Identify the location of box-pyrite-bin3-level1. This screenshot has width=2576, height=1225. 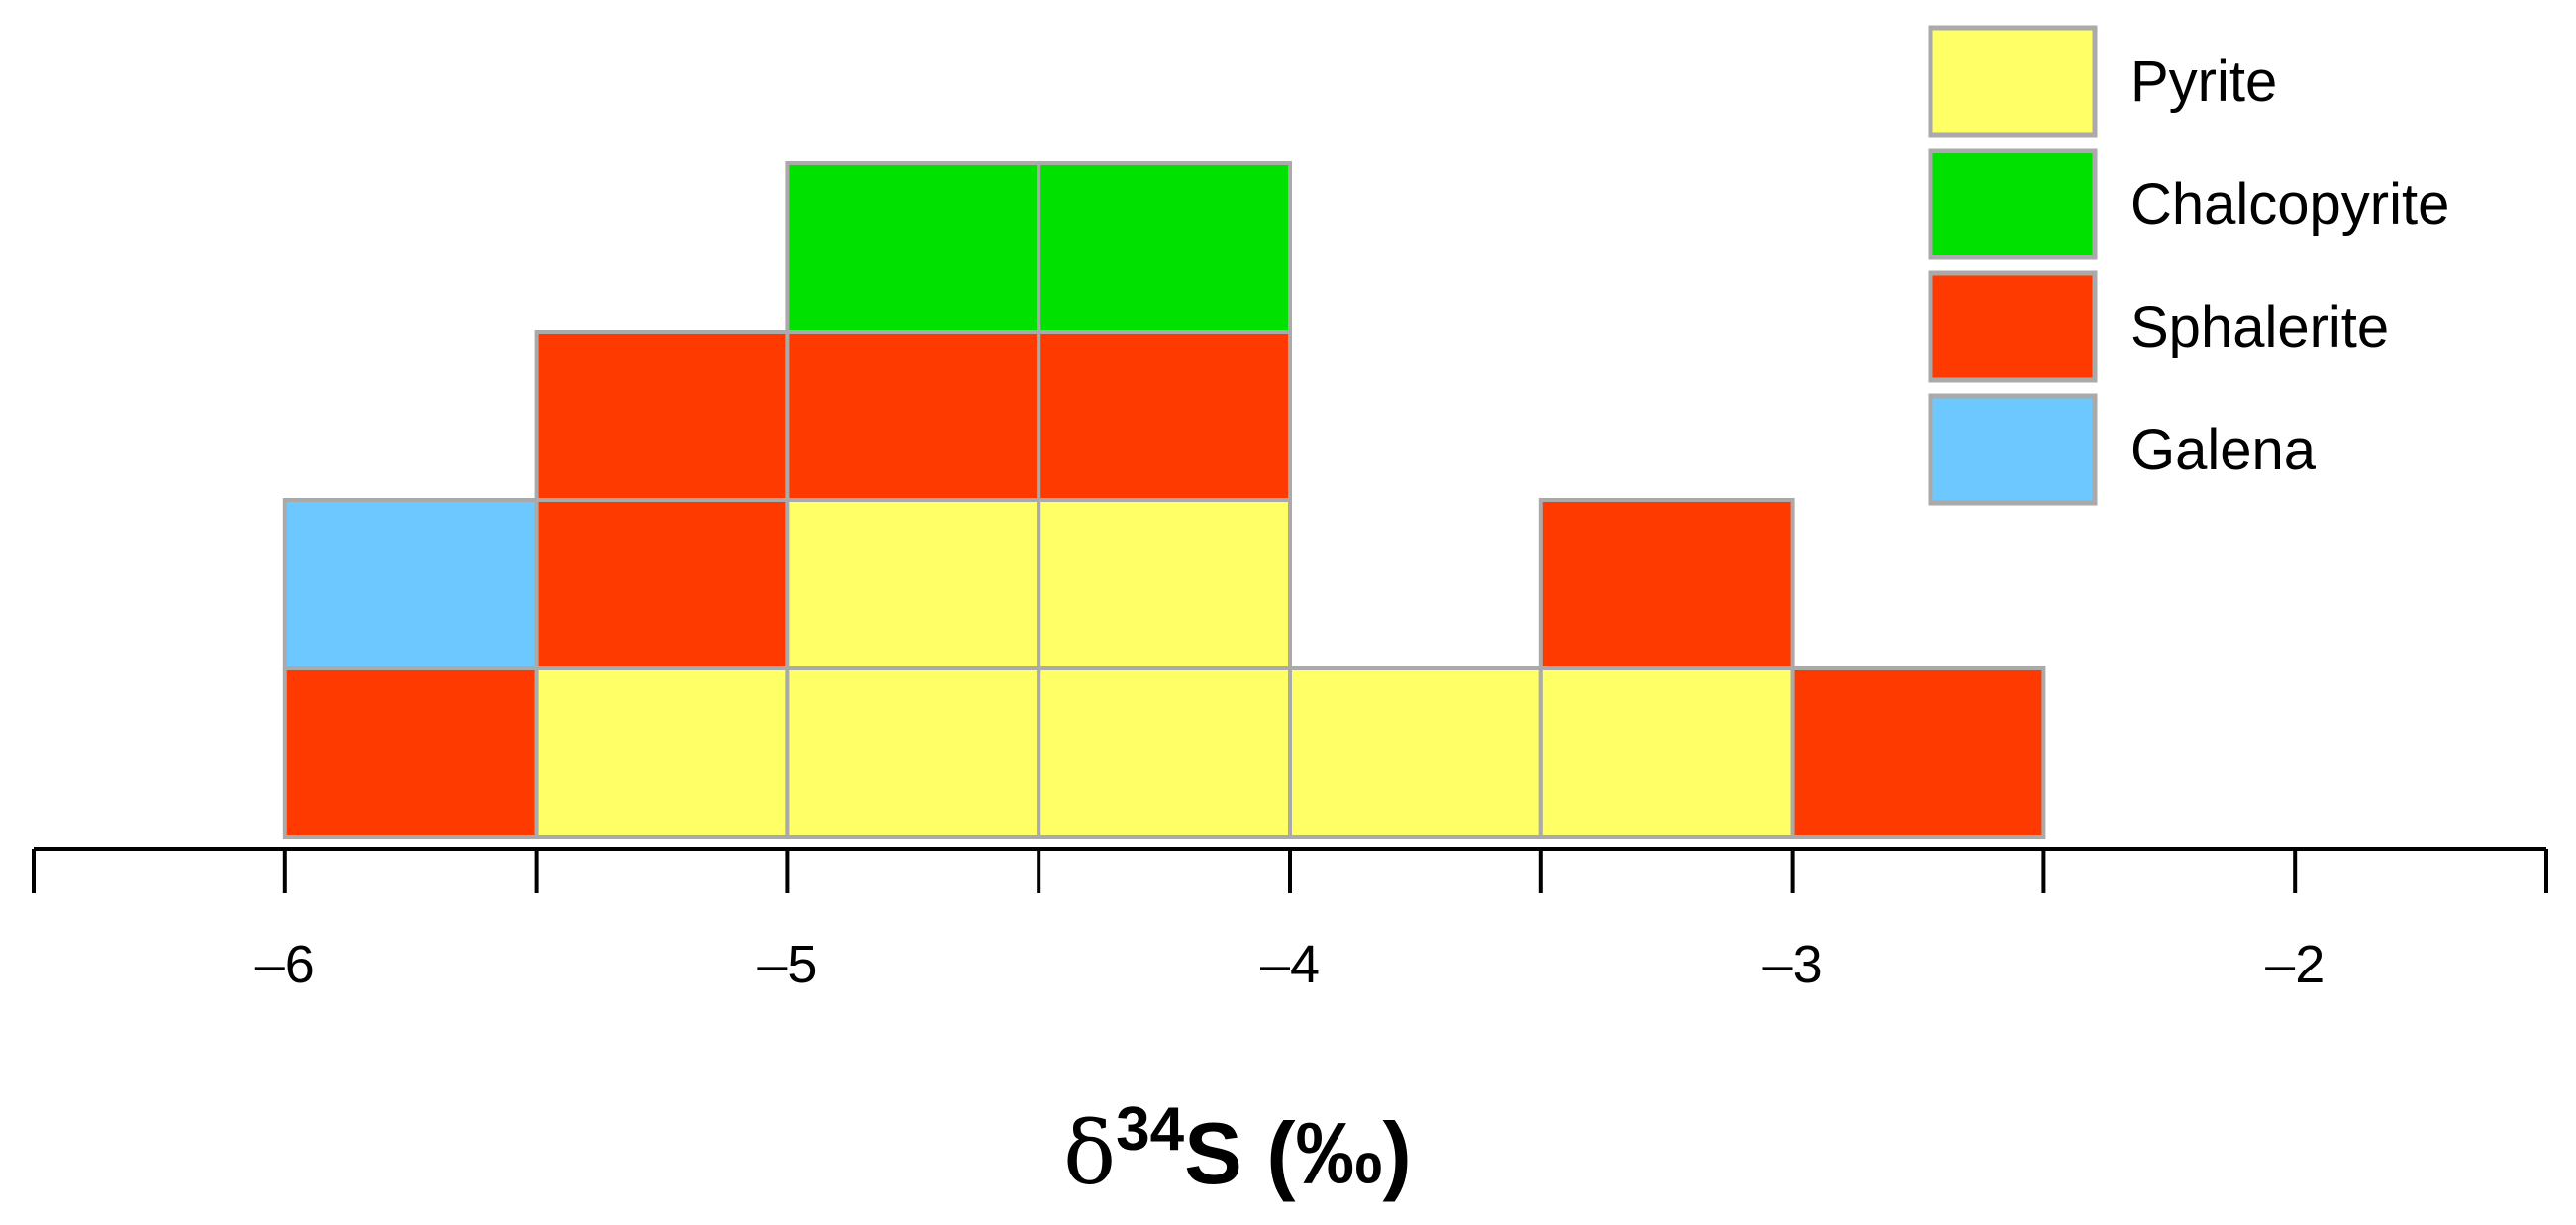
(1164, 584).